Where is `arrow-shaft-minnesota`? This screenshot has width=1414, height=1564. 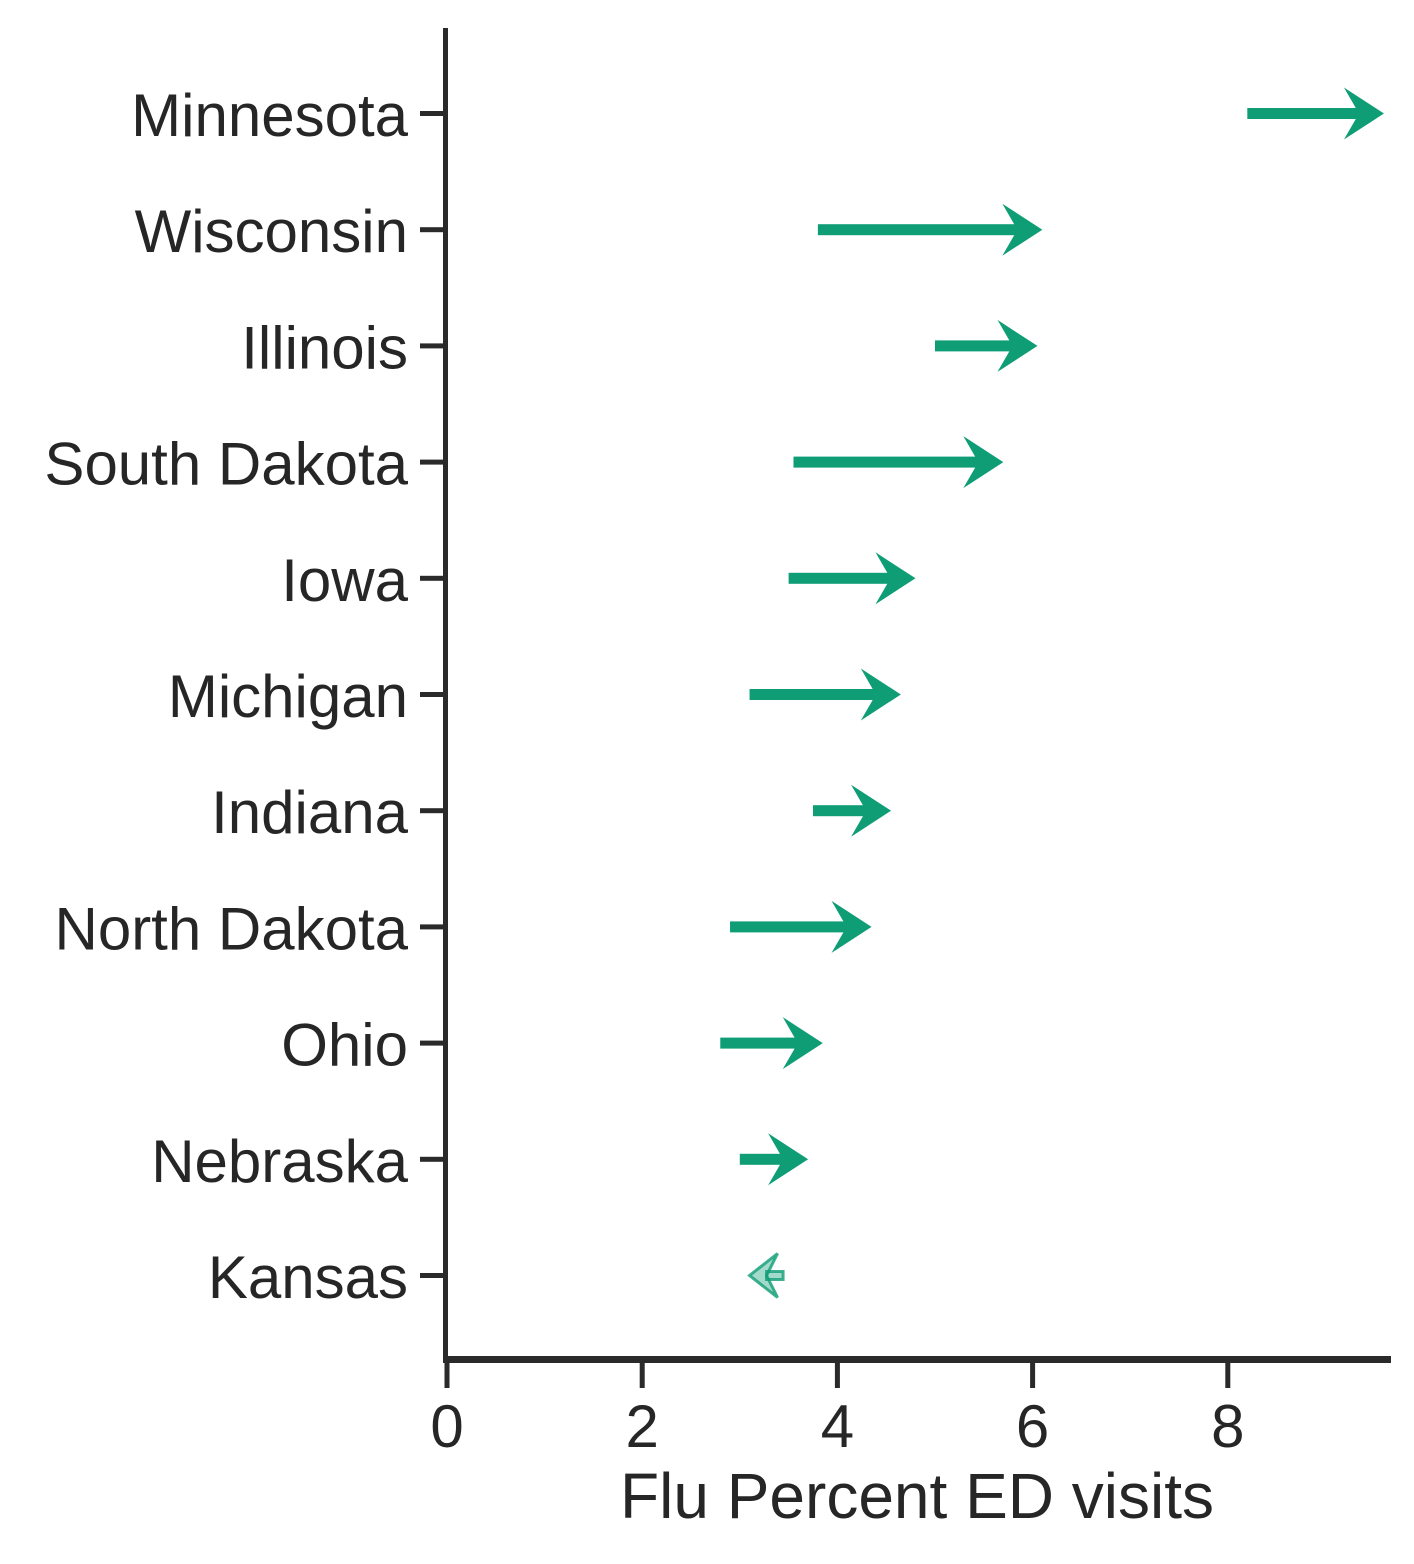 arrow-shaft-minnesota is located at coordinates (1303, 113).